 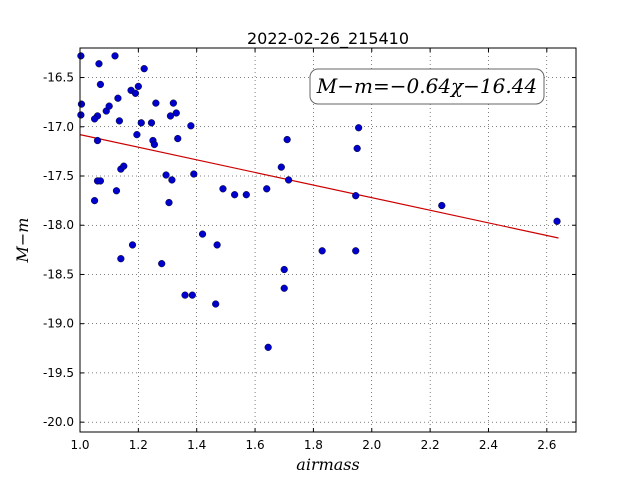 What do you see at coordinates (371, 445) in the screenshot?
I see `x-tick-label: 2.0` at bounding box center [371, 445].